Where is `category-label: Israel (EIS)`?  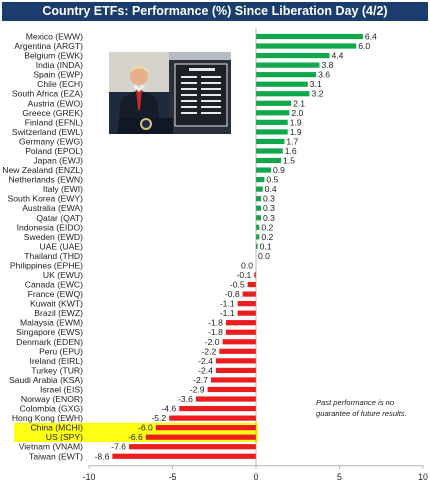 category-label: Israel (EIS) is located at coordinates (61, 389).